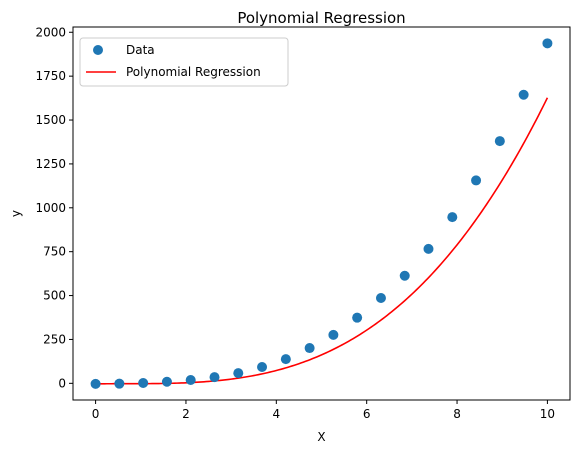 This screenshot has height=455, width=580. I want to click on legend-box, so click(184, 62).